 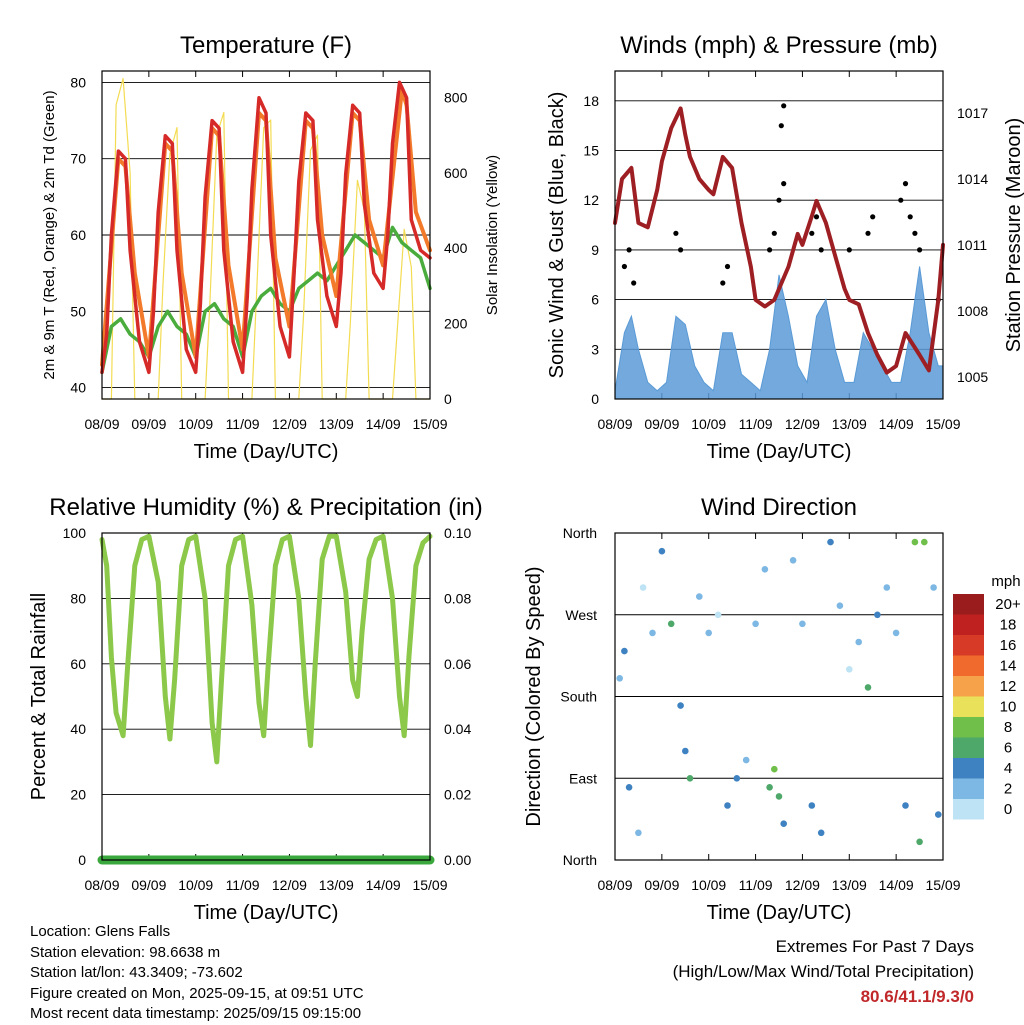 What do you see at coordinates (1005, 581) in the screenshot?
I see `legend-title: mph` at bounding box center [1005, 581].